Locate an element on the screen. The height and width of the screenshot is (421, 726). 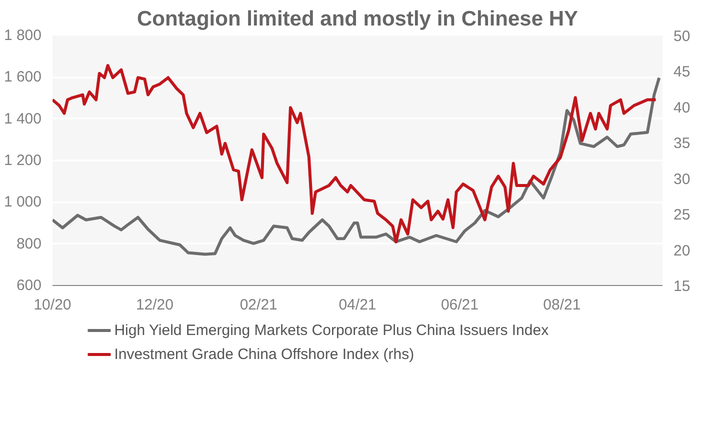
y2-tick-label: 50 is located at coordinates (682, 36).